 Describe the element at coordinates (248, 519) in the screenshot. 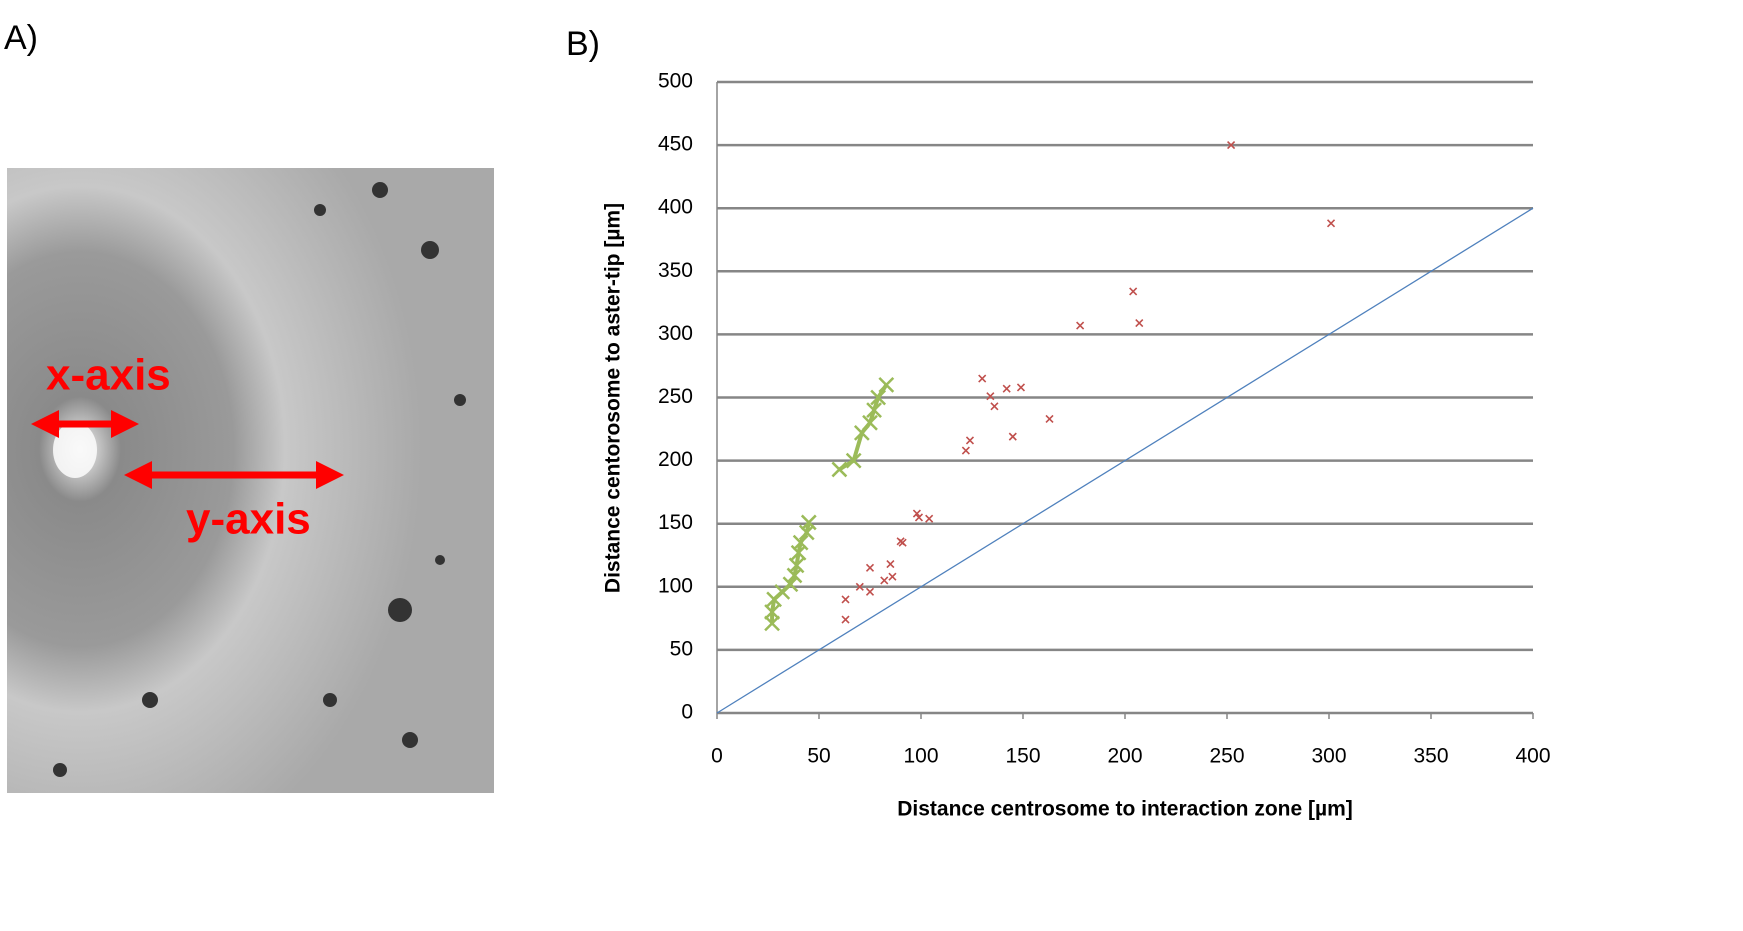

I see `annotation: y-axis` at that location.